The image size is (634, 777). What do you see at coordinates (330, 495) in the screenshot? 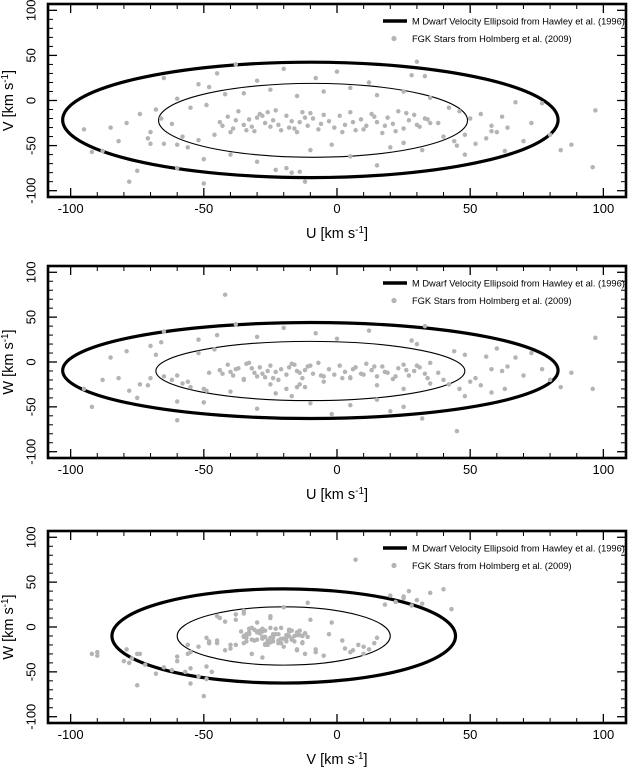
I see `x-axis-title-main: U [km s` at bounding box center [330, 495].